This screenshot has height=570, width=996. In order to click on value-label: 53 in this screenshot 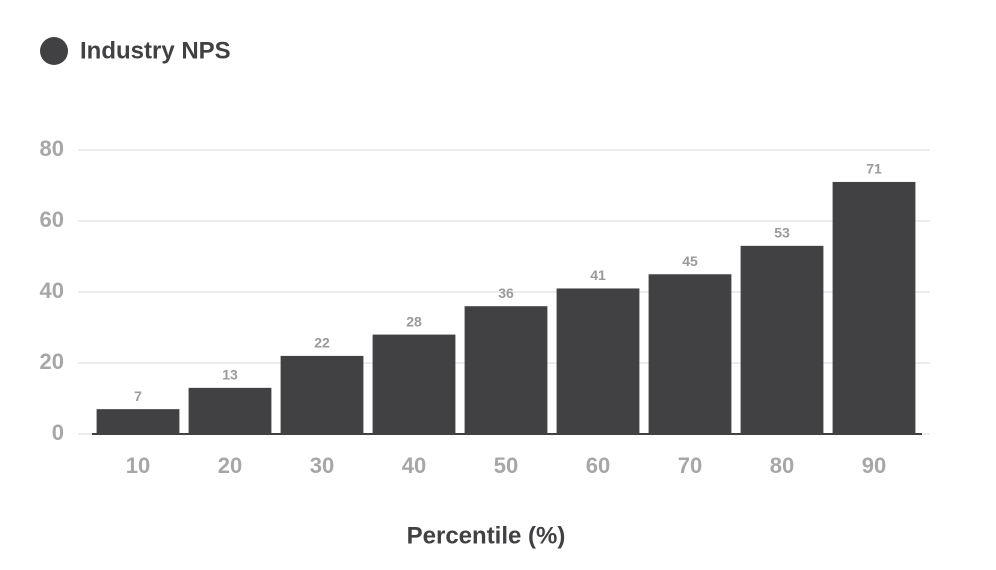, I will do `click(782, 233)`.